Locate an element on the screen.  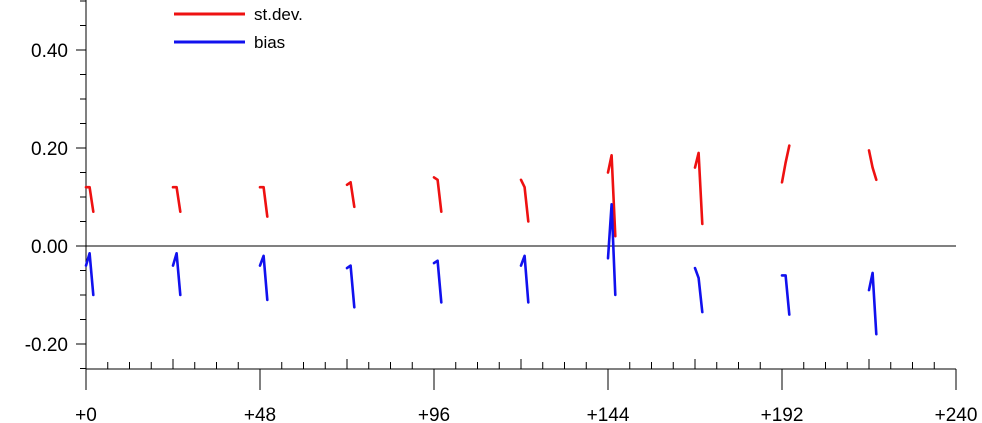
legend-label: st.dev. is located at coordinates (278, 14).